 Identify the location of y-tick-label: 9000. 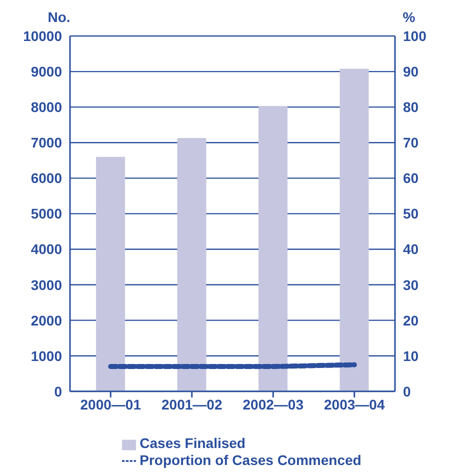
(46, 72).